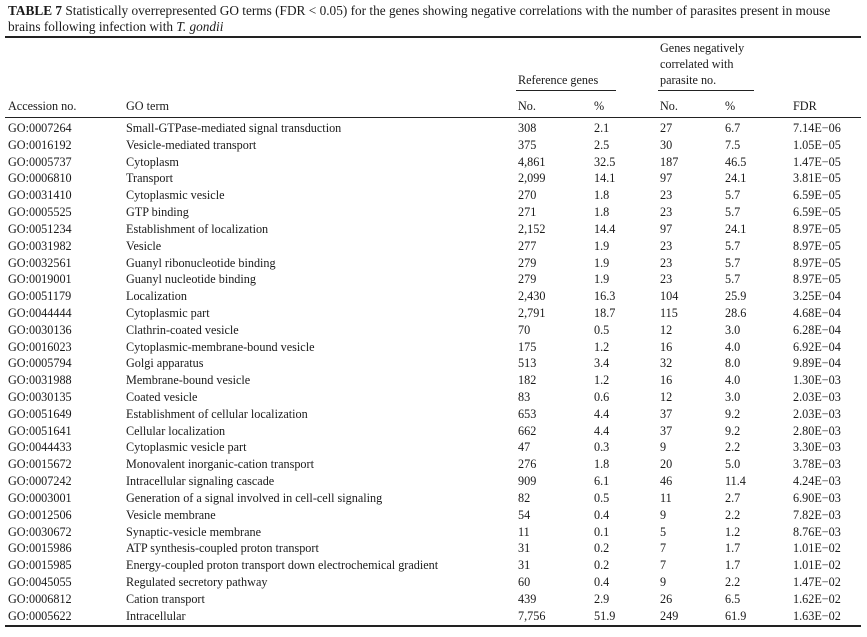 The width and height of the screenshot is (867, 637). I want to click on reference-no-cell: 271, so click(527, 212).